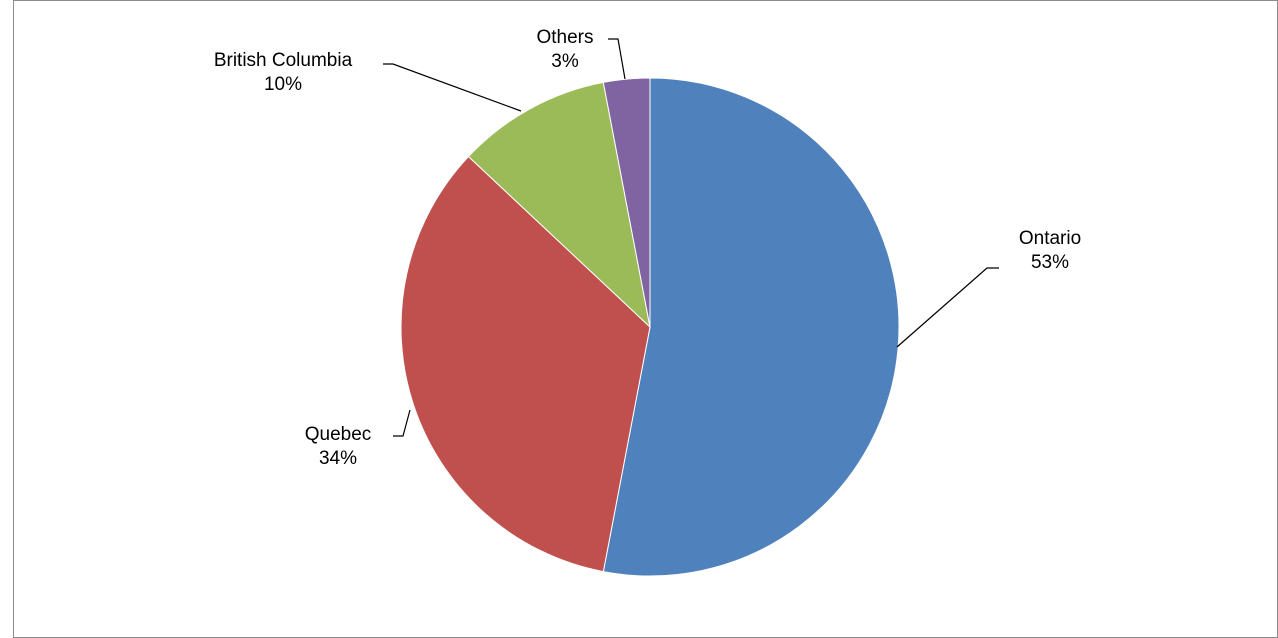 This screenshot has width=1278, height=638. Describe the element at coordinates (1050, 262) in the screenshot. I see `slice-percent-ontario: 53%` at that location.